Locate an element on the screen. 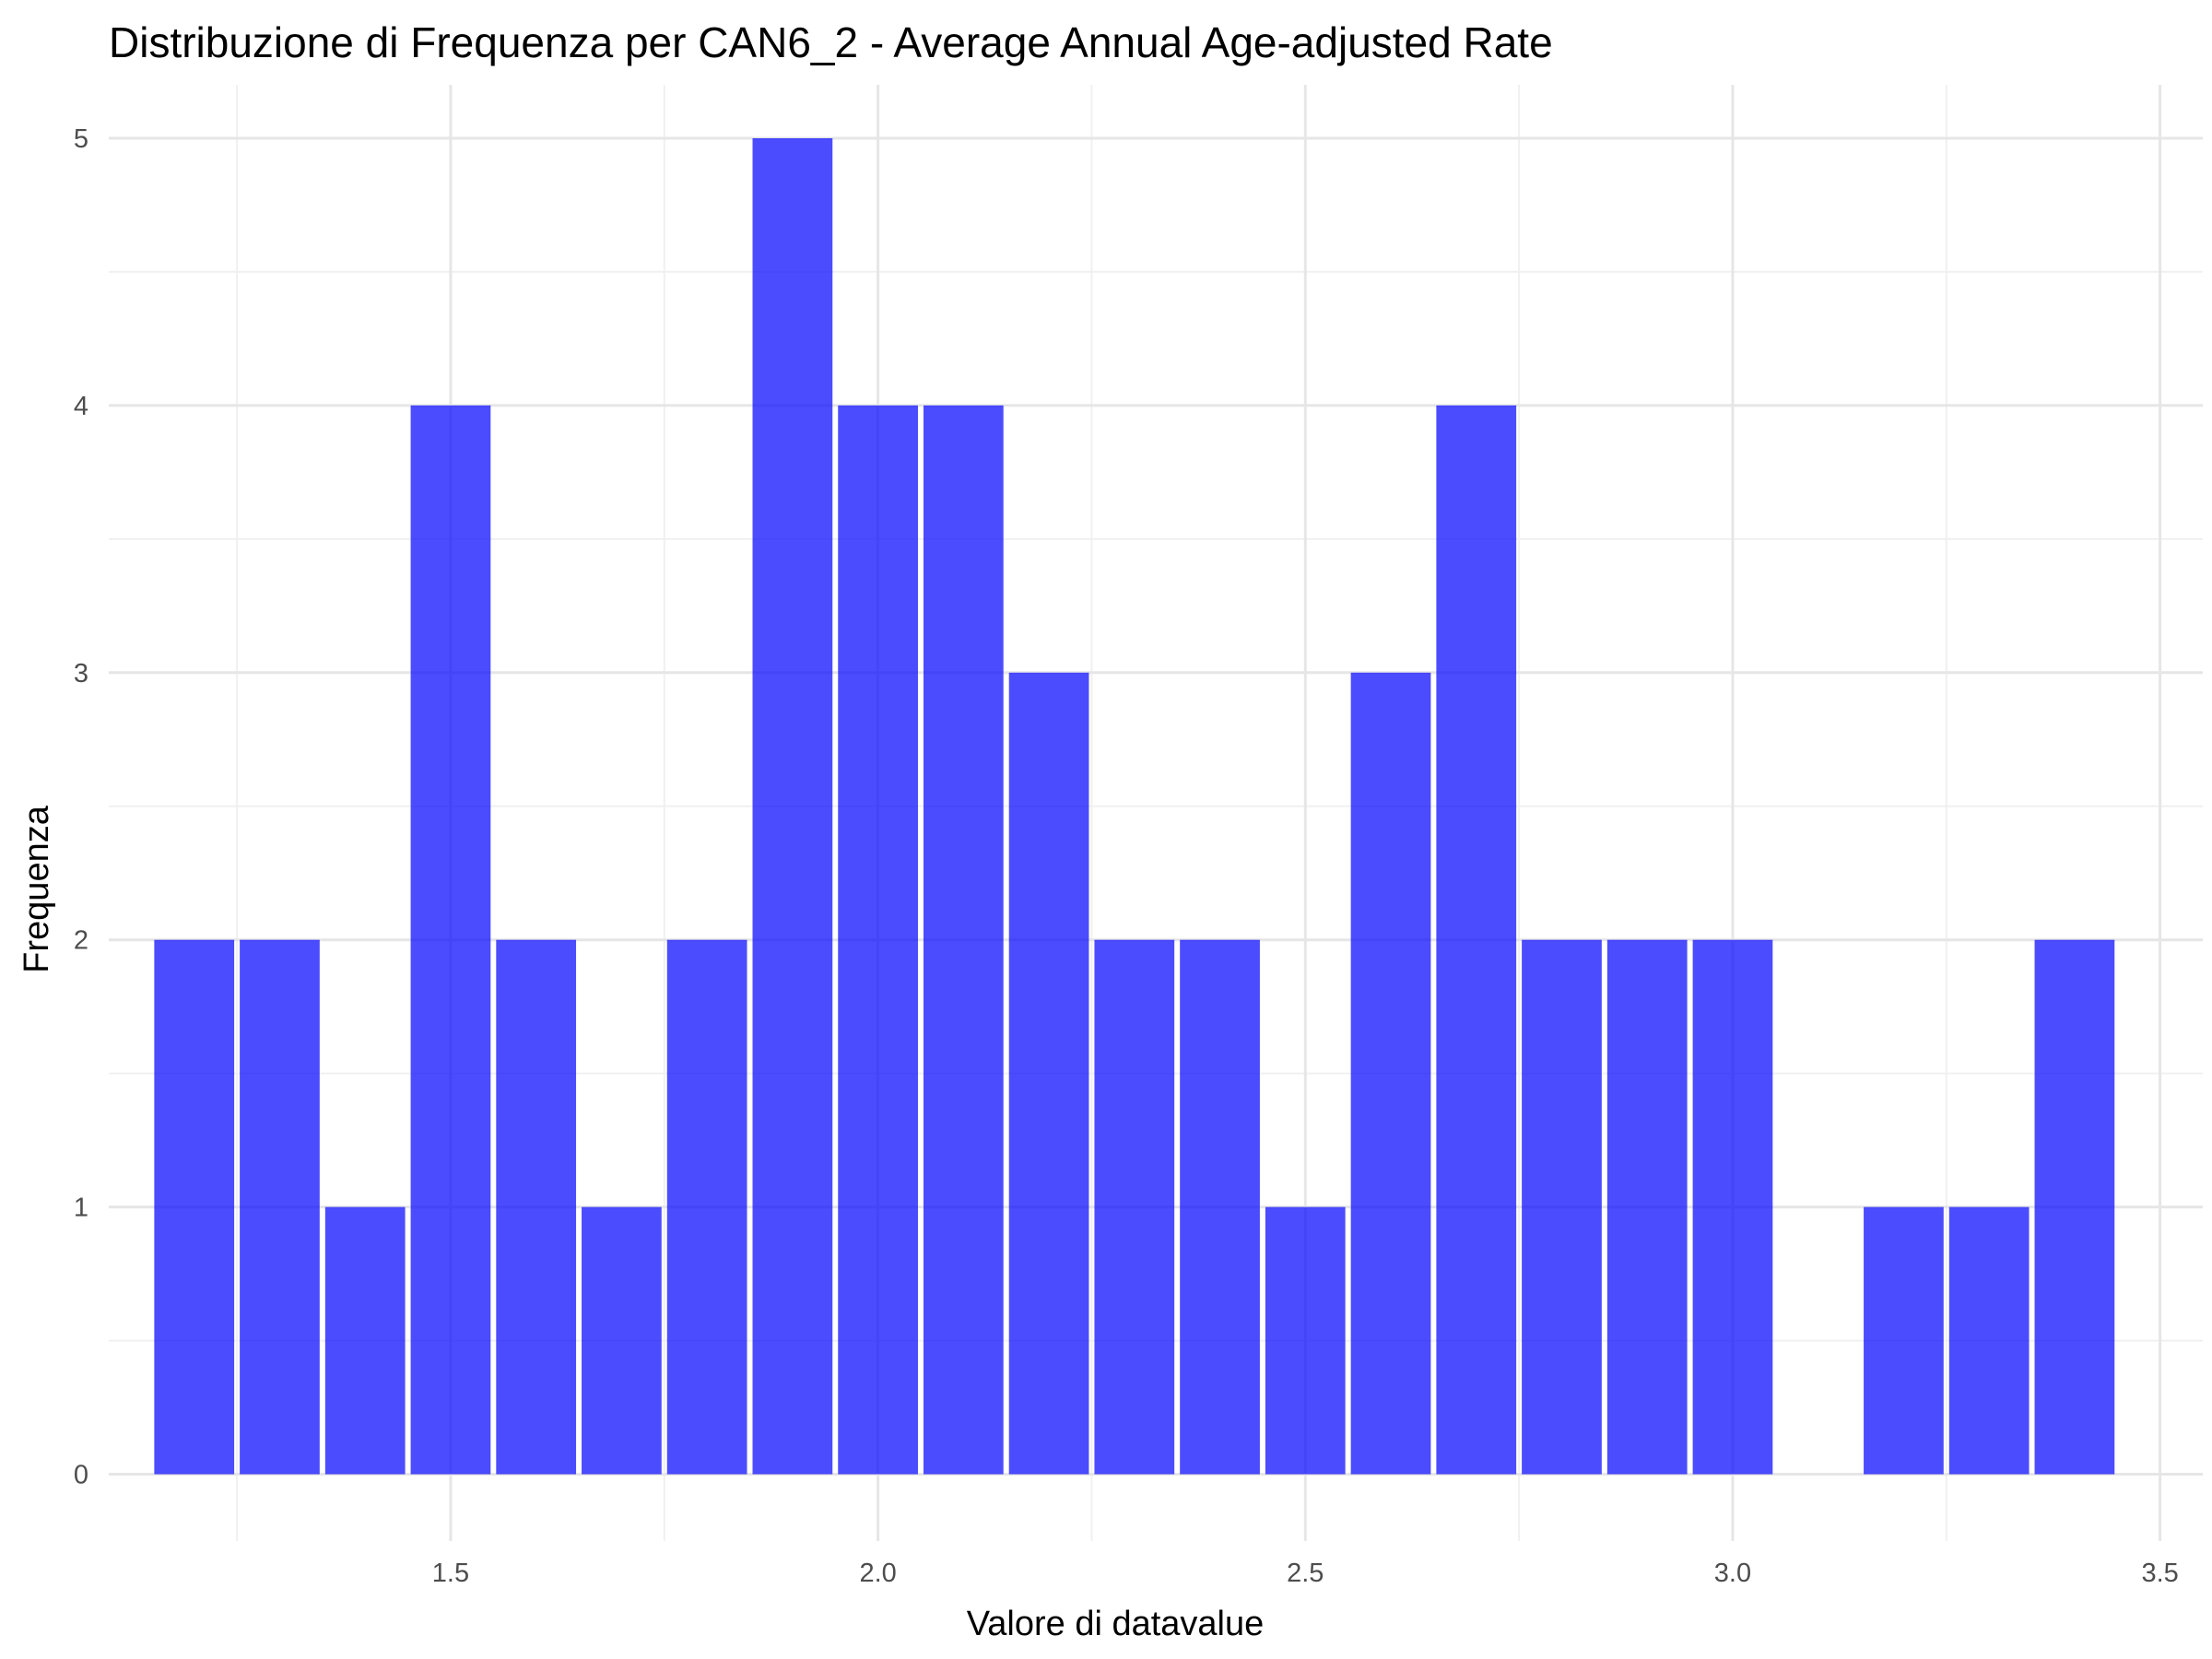 This screenshot has width=2212, height=1659. y-tick-label: 1 is located at coordinates (81, 1208).